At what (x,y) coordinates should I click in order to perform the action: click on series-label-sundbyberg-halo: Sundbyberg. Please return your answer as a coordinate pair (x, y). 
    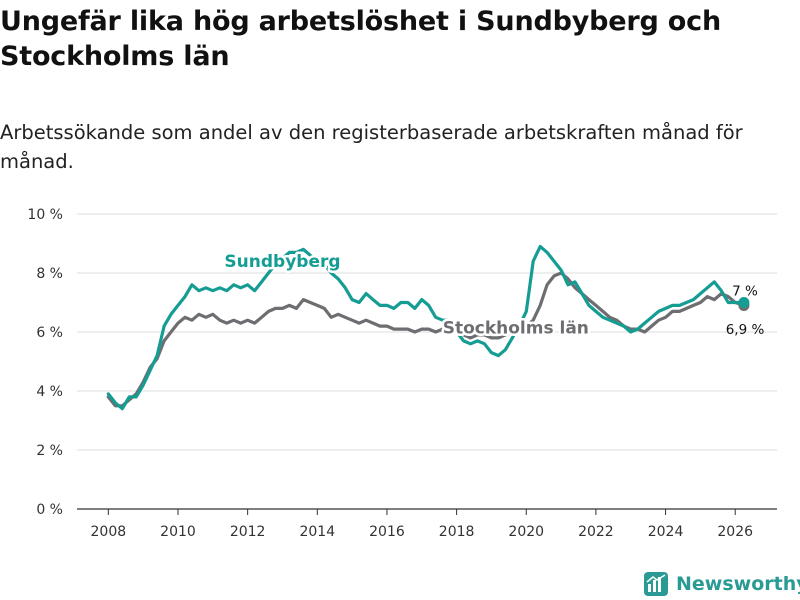
    Looking at the image, I should click on (282, 262).